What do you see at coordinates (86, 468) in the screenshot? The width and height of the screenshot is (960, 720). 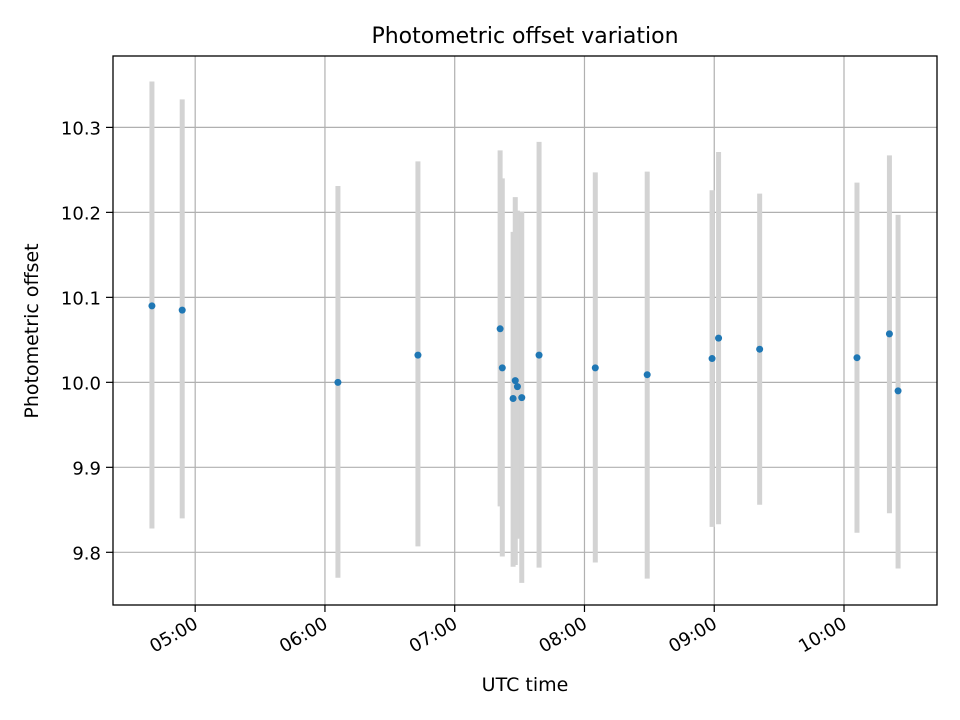 I see `y-tick-label: 9.9` at bounding box center [86, 468].